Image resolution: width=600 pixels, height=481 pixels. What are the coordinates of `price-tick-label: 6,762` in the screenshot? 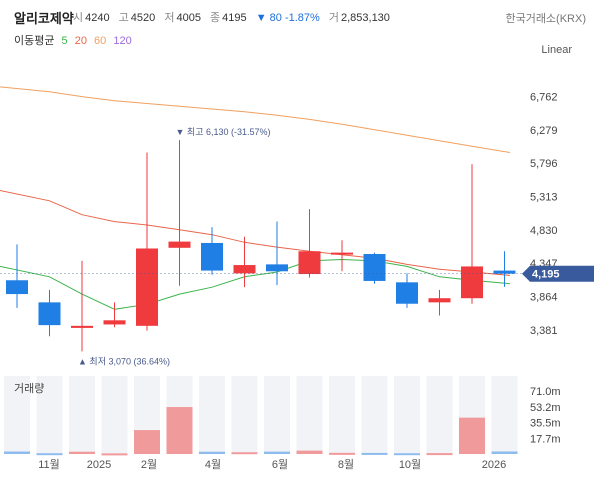 It's located at (544, 97).